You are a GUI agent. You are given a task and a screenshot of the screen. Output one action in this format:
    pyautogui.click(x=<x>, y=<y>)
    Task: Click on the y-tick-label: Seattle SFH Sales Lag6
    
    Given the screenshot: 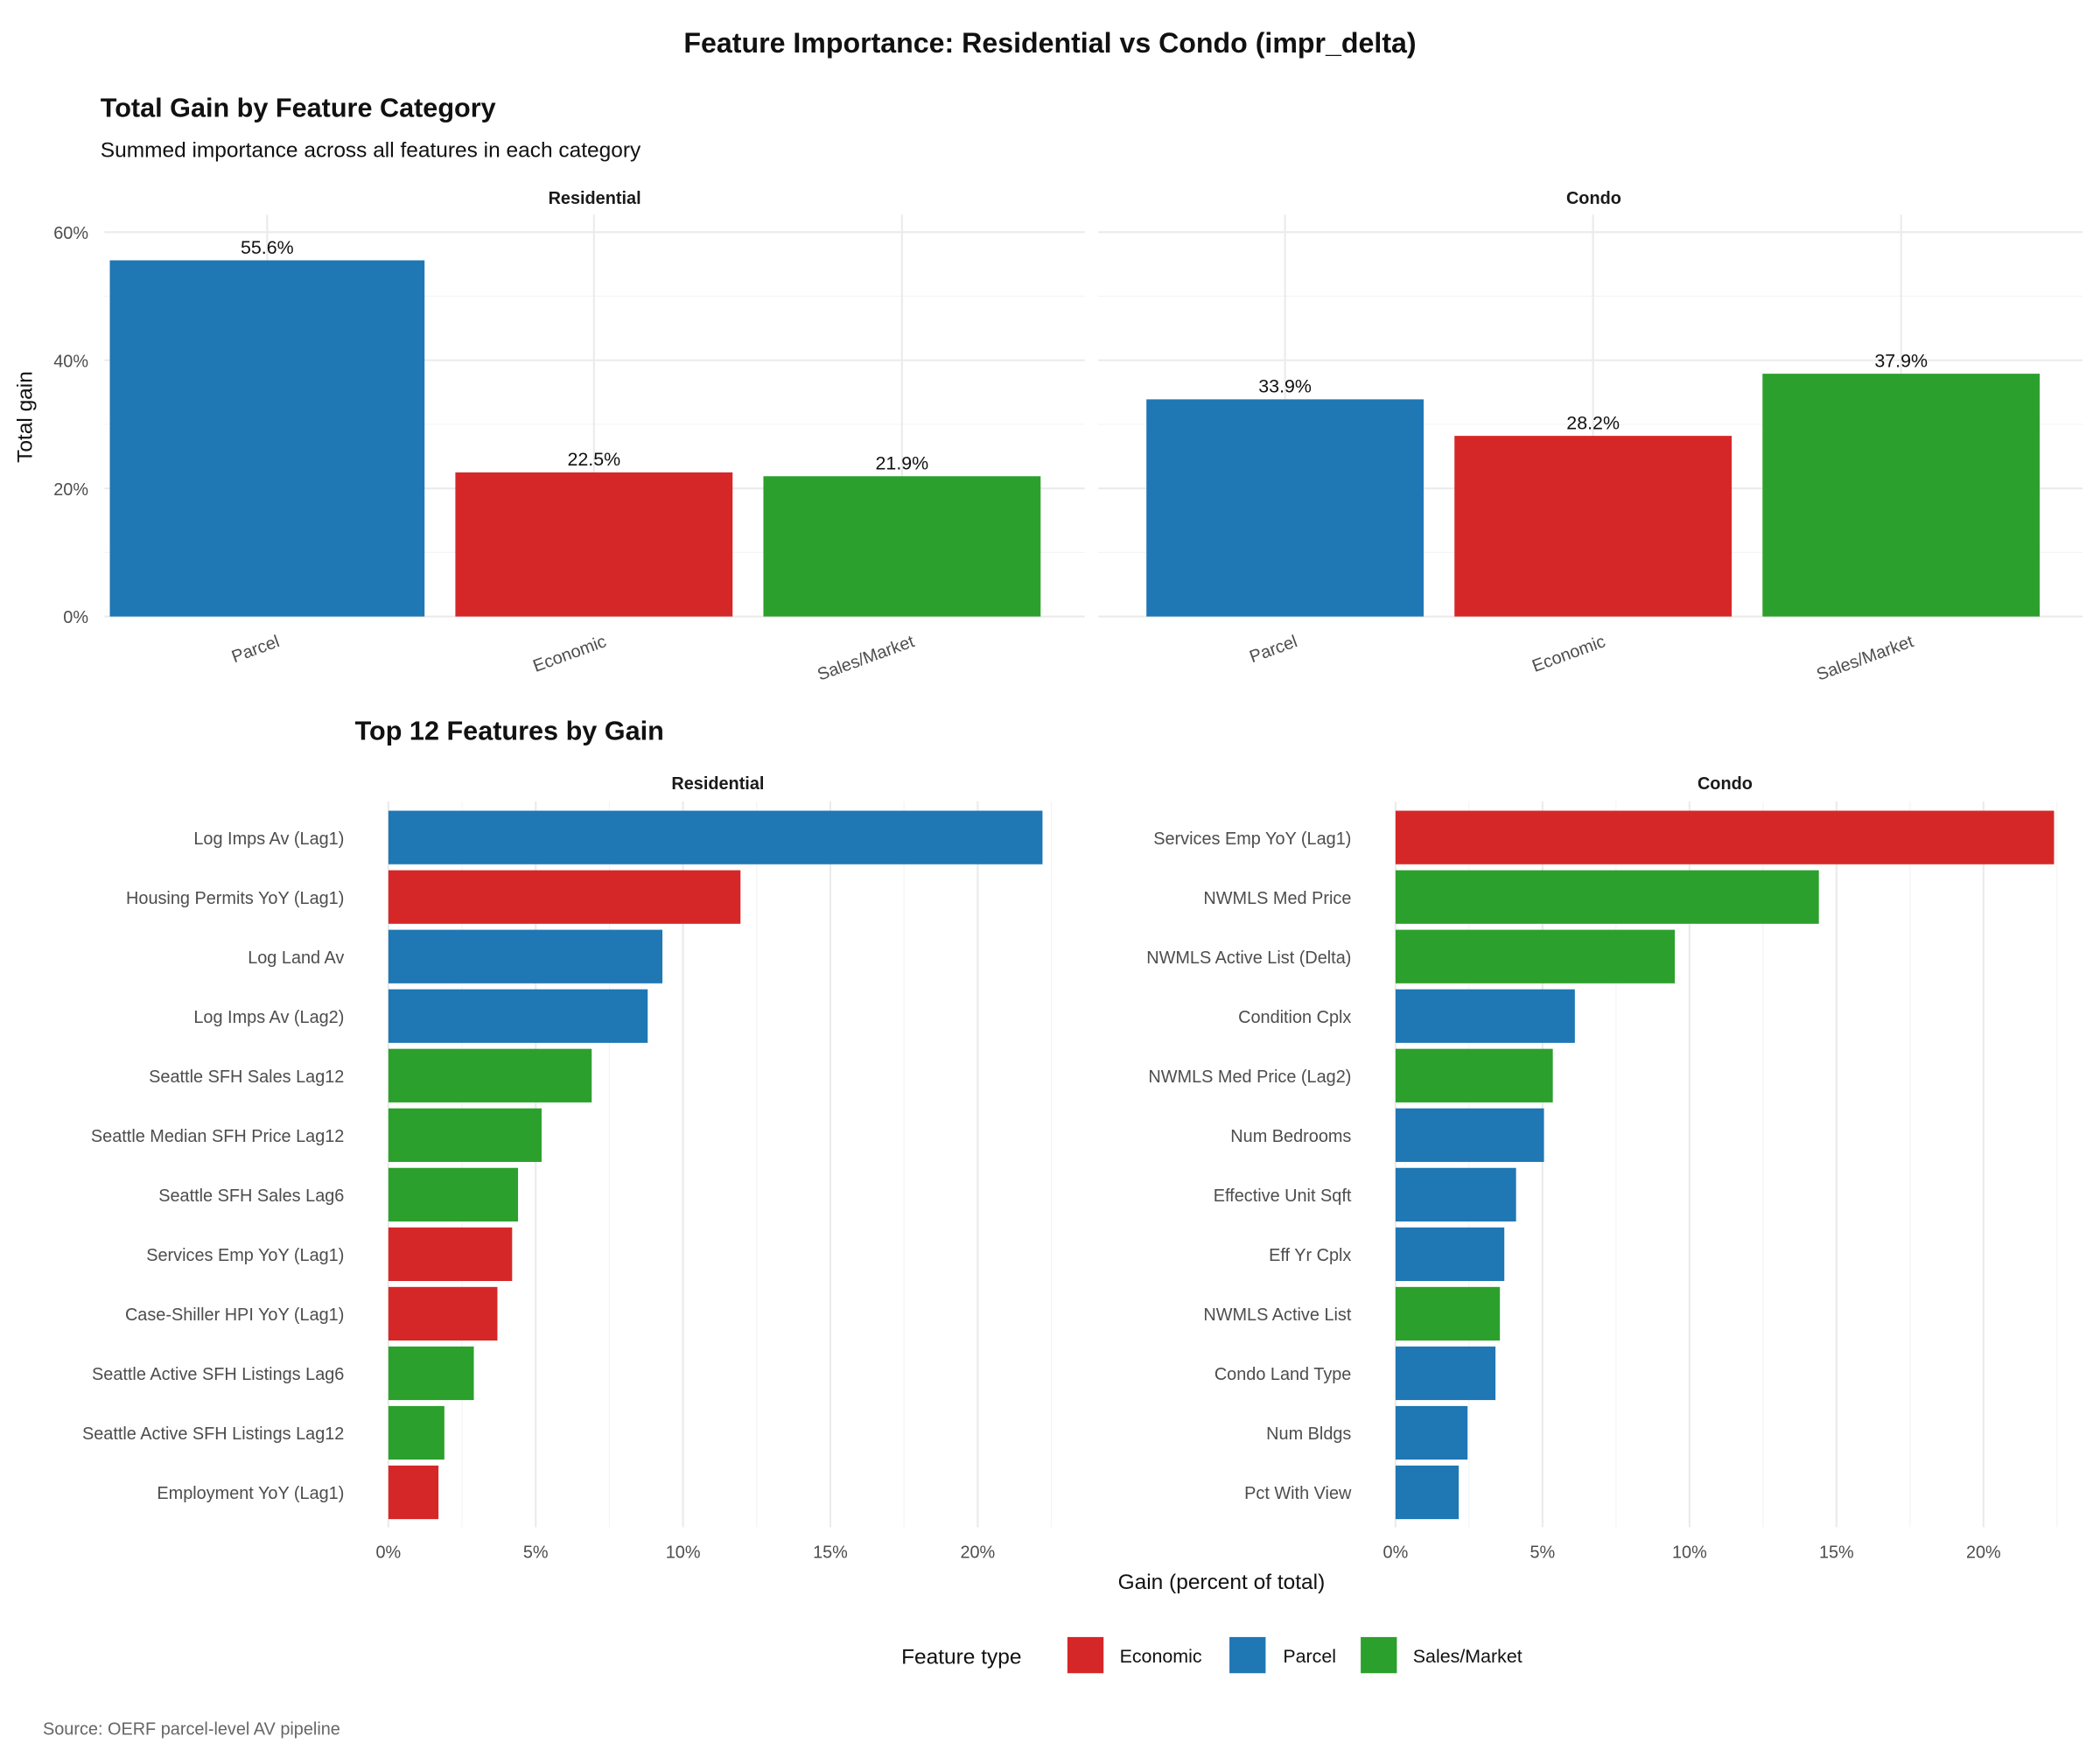 What is the action you would take?
    pyautogui.click(x=251, y=1196)
    